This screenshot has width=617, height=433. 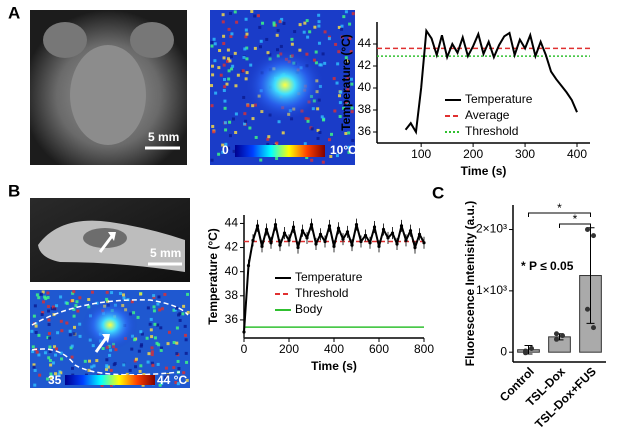 What do you see at coordinates (244, 349) in the screenshot?
I see `x-tick-label: 0` at bounding box center [244, 349].